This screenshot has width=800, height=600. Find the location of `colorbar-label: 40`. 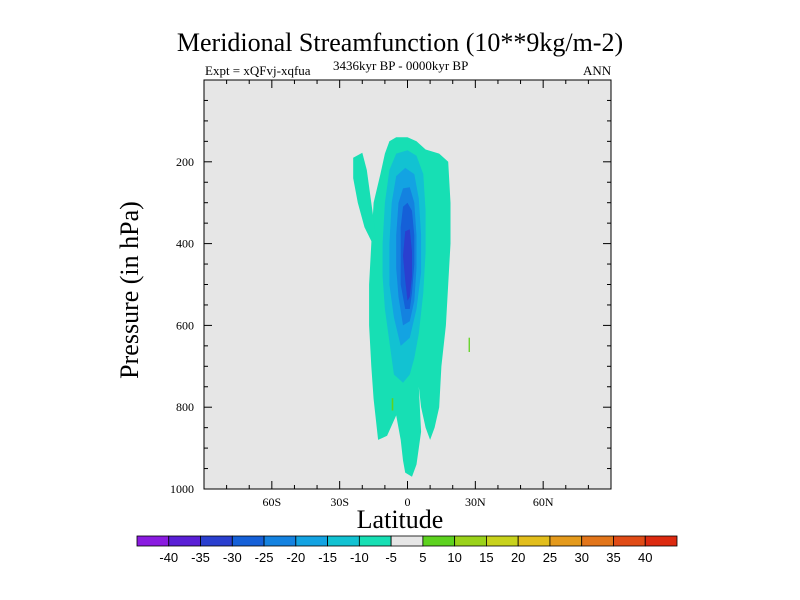

colorbar-label: 40 is located at coordinates (645, 557).